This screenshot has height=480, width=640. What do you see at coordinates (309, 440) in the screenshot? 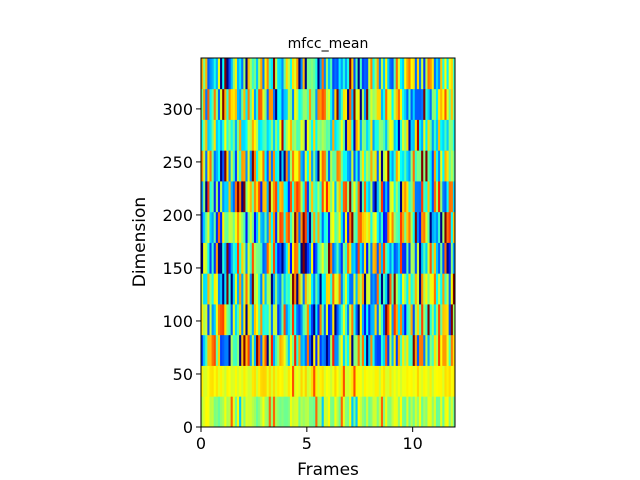
I see `x-axis: 0 5 10` at bounding box center [309, 440].